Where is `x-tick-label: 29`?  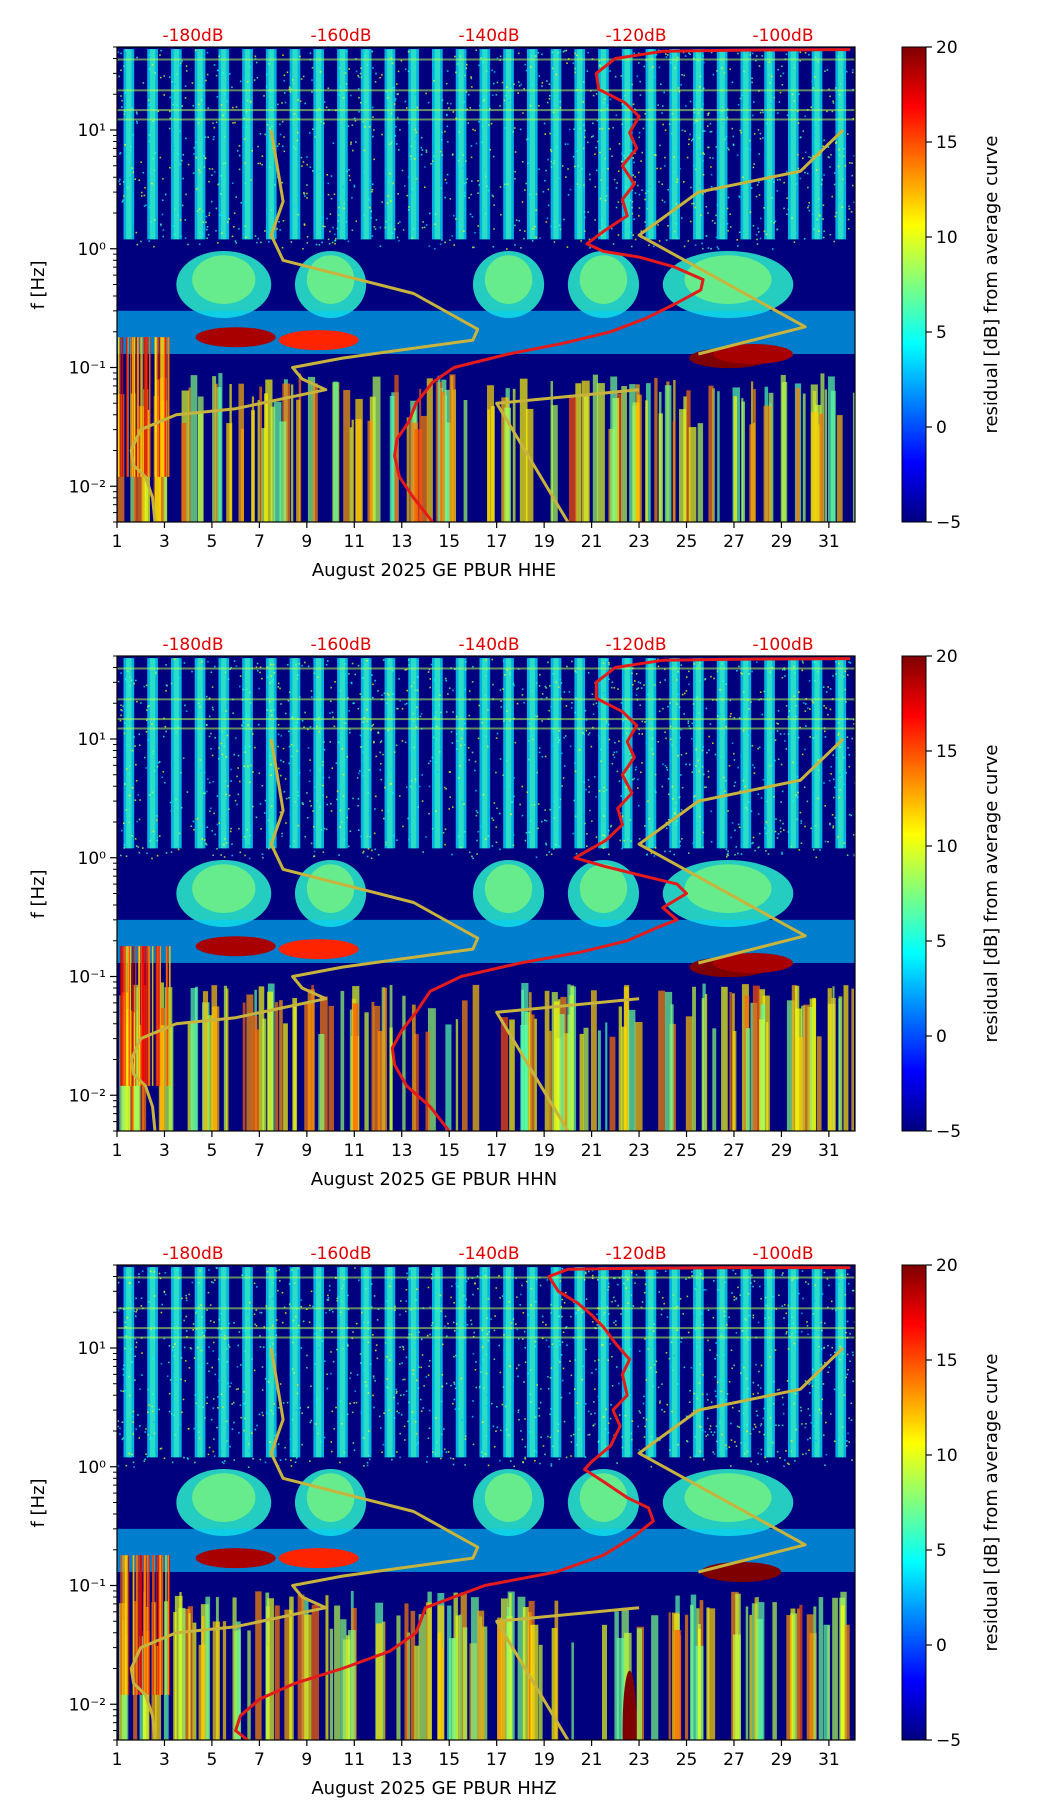 x-tick-label: 29 is located at coordinates (782, 1151).